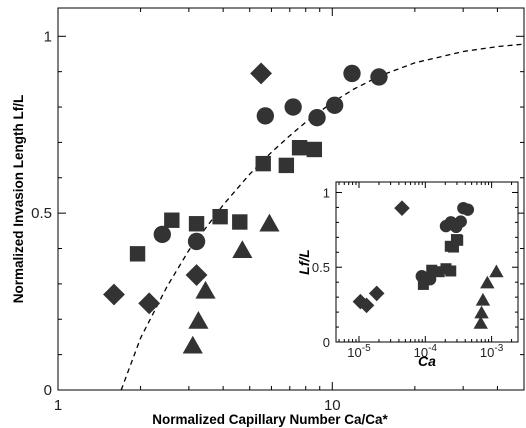  What do you see at coordinates (304, 262) in the screenshot?
I see `inset-y-axis-title: Lf/L` at bounding box center [304, 262].